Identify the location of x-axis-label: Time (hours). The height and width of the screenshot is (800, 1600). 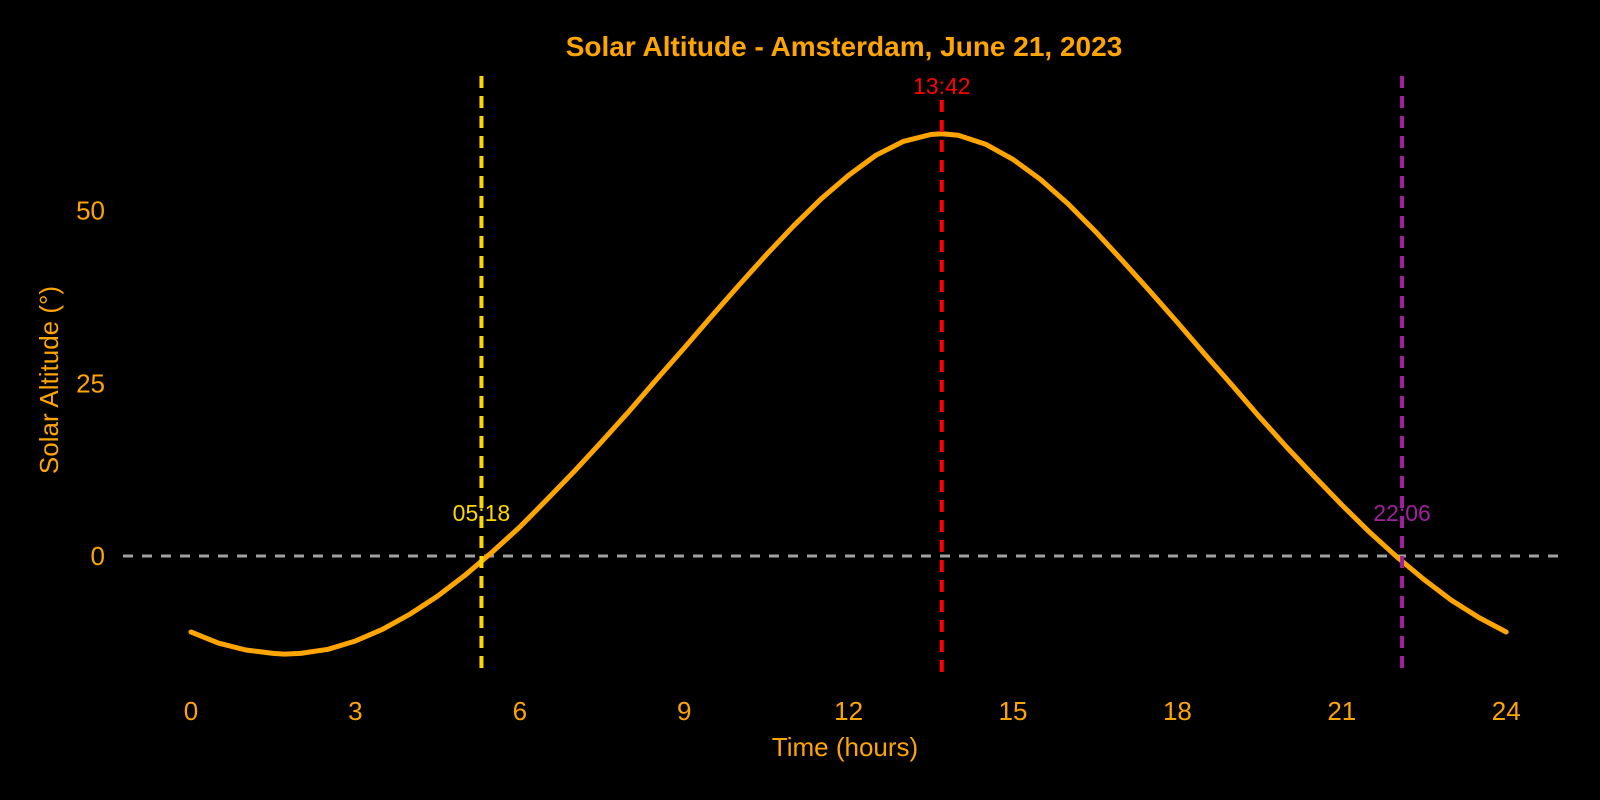
(845, 747).